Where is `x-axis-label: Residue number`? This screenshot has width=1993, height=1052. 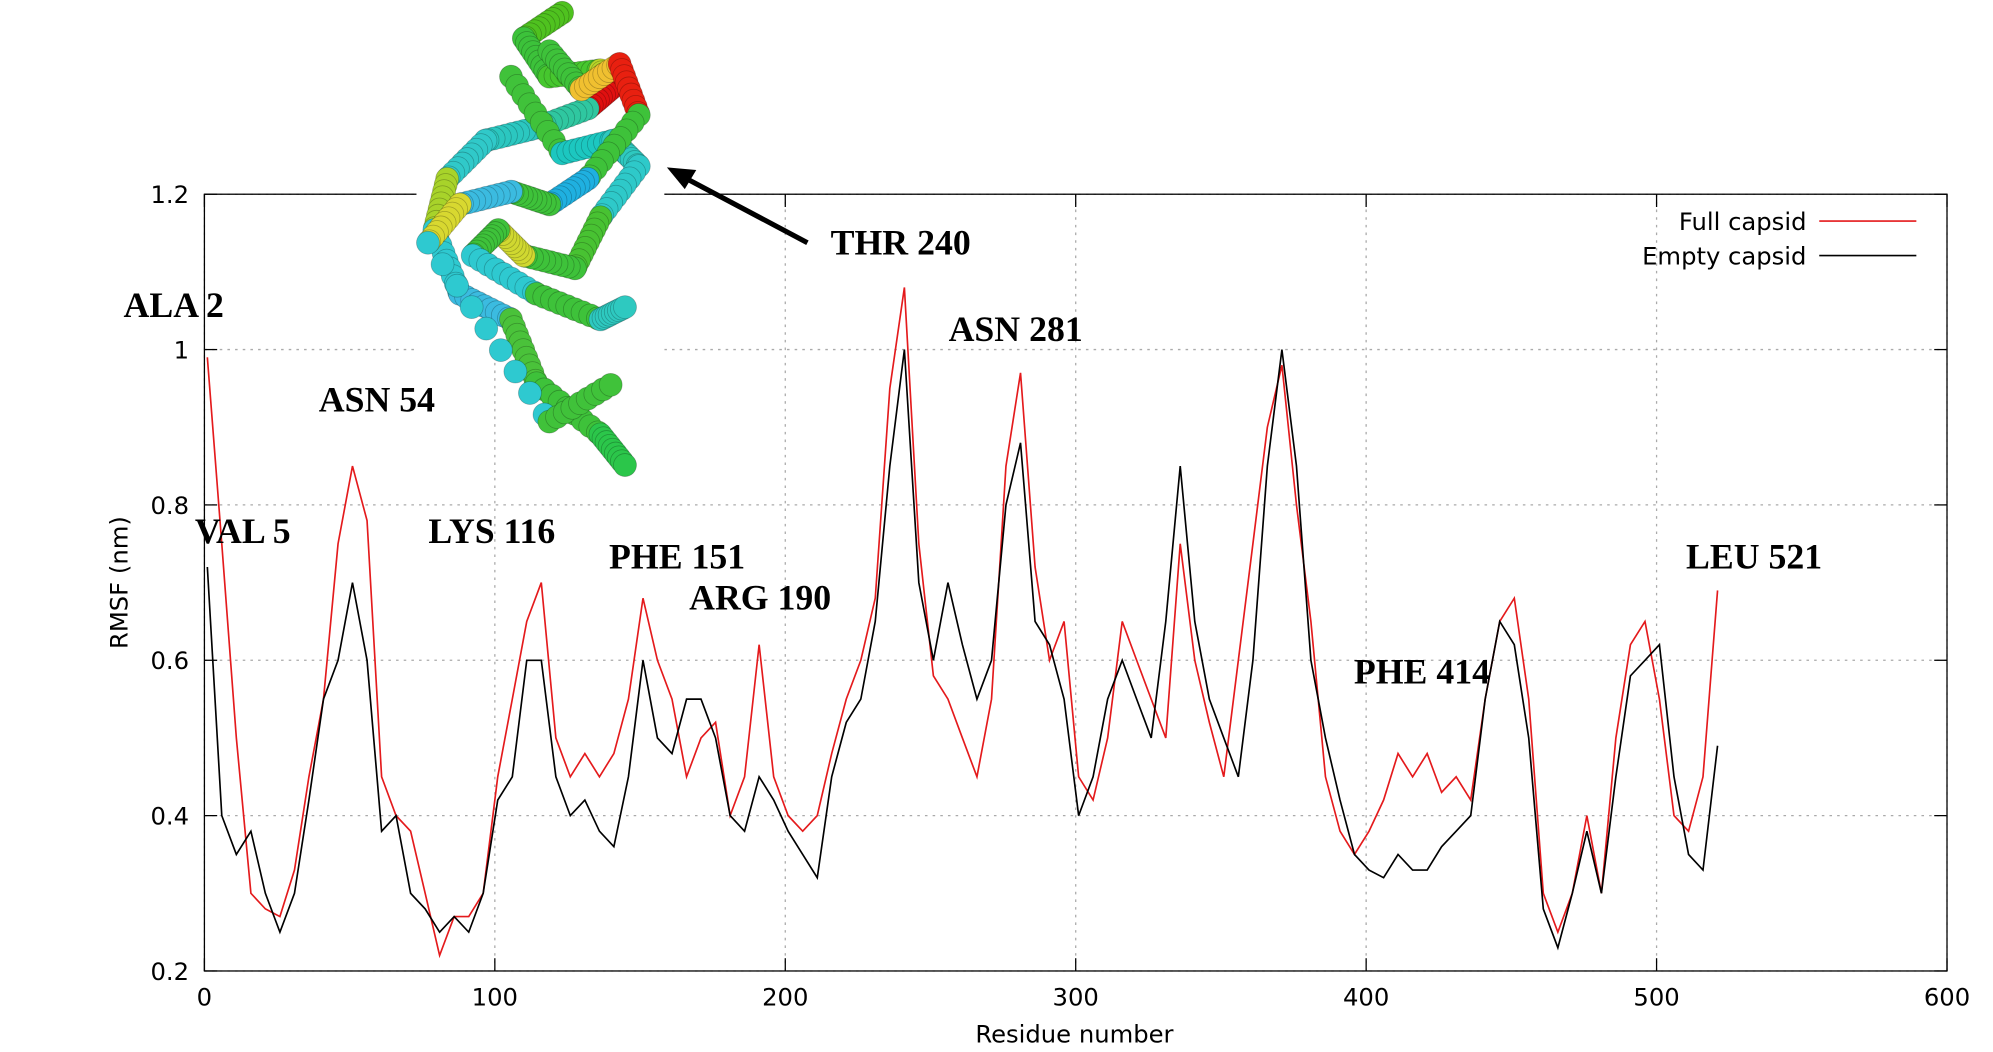
x-axis-label: Residue number is located at coordinates (1074, 1034).